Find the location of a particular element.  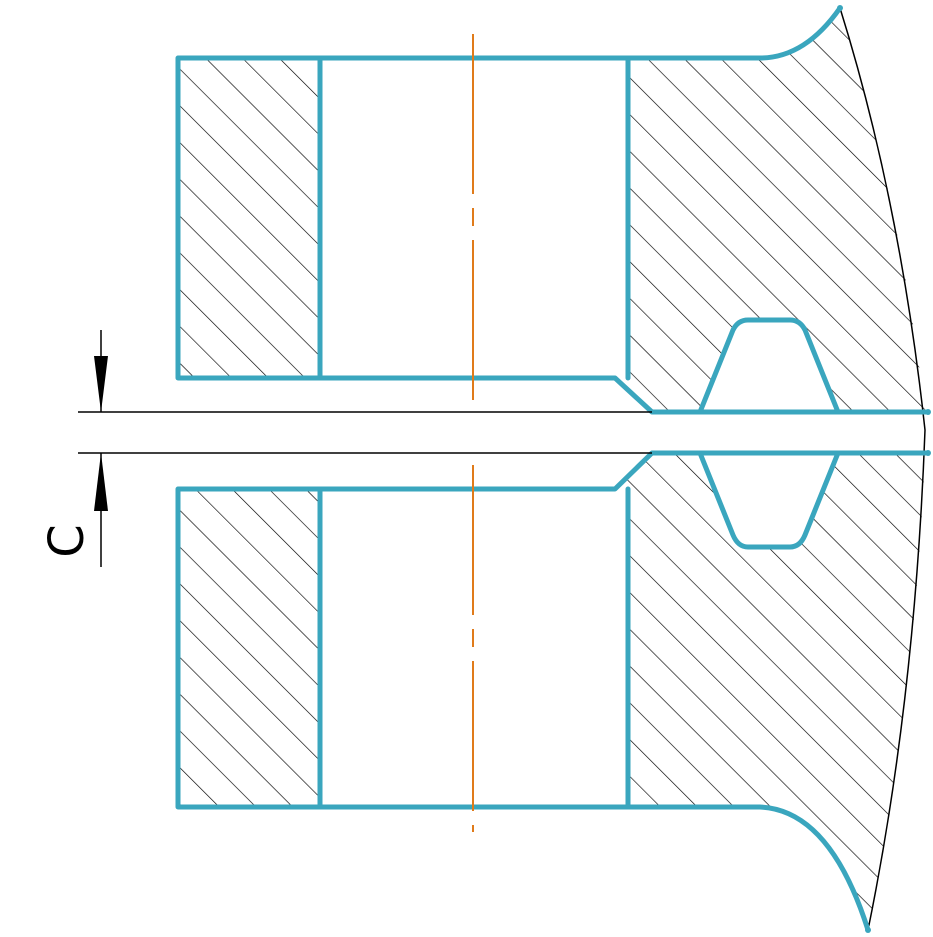

endpoint-markers is located at coordinates (884, 469).